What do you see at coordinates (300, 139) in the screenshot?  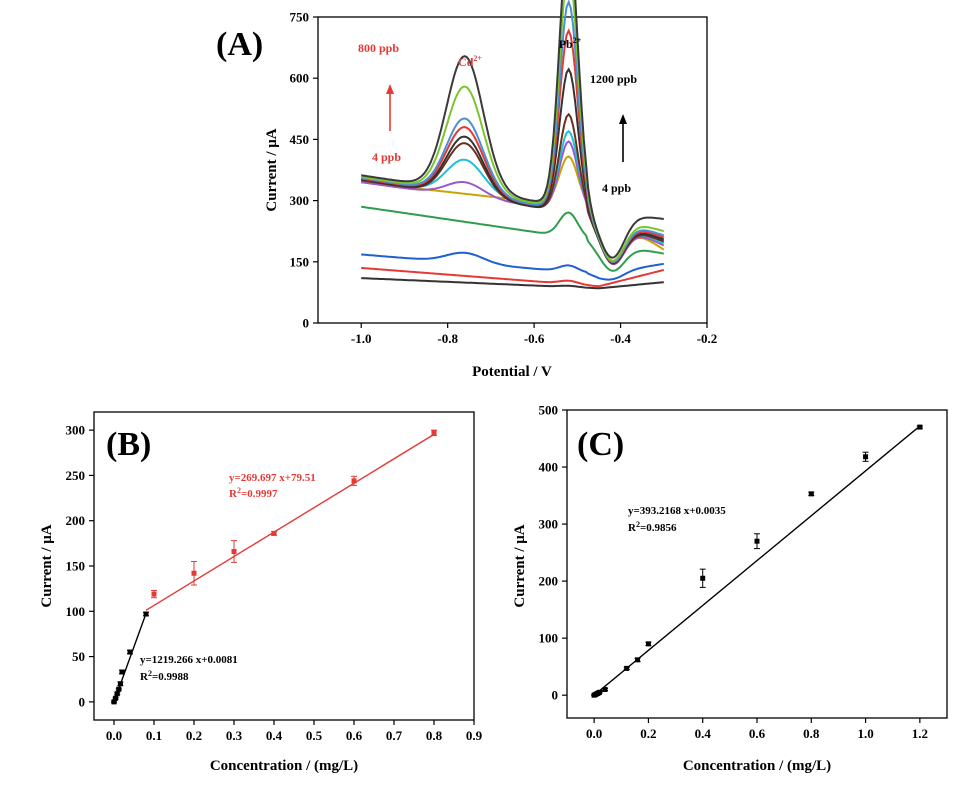 I see `y-tick-label: 450` at bounding box center [300, 139].